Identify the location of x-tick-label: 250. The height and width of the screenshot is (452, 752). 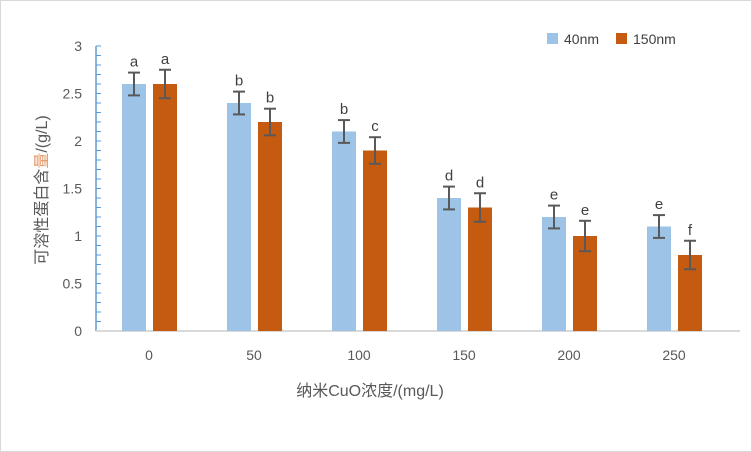
(674, 355).